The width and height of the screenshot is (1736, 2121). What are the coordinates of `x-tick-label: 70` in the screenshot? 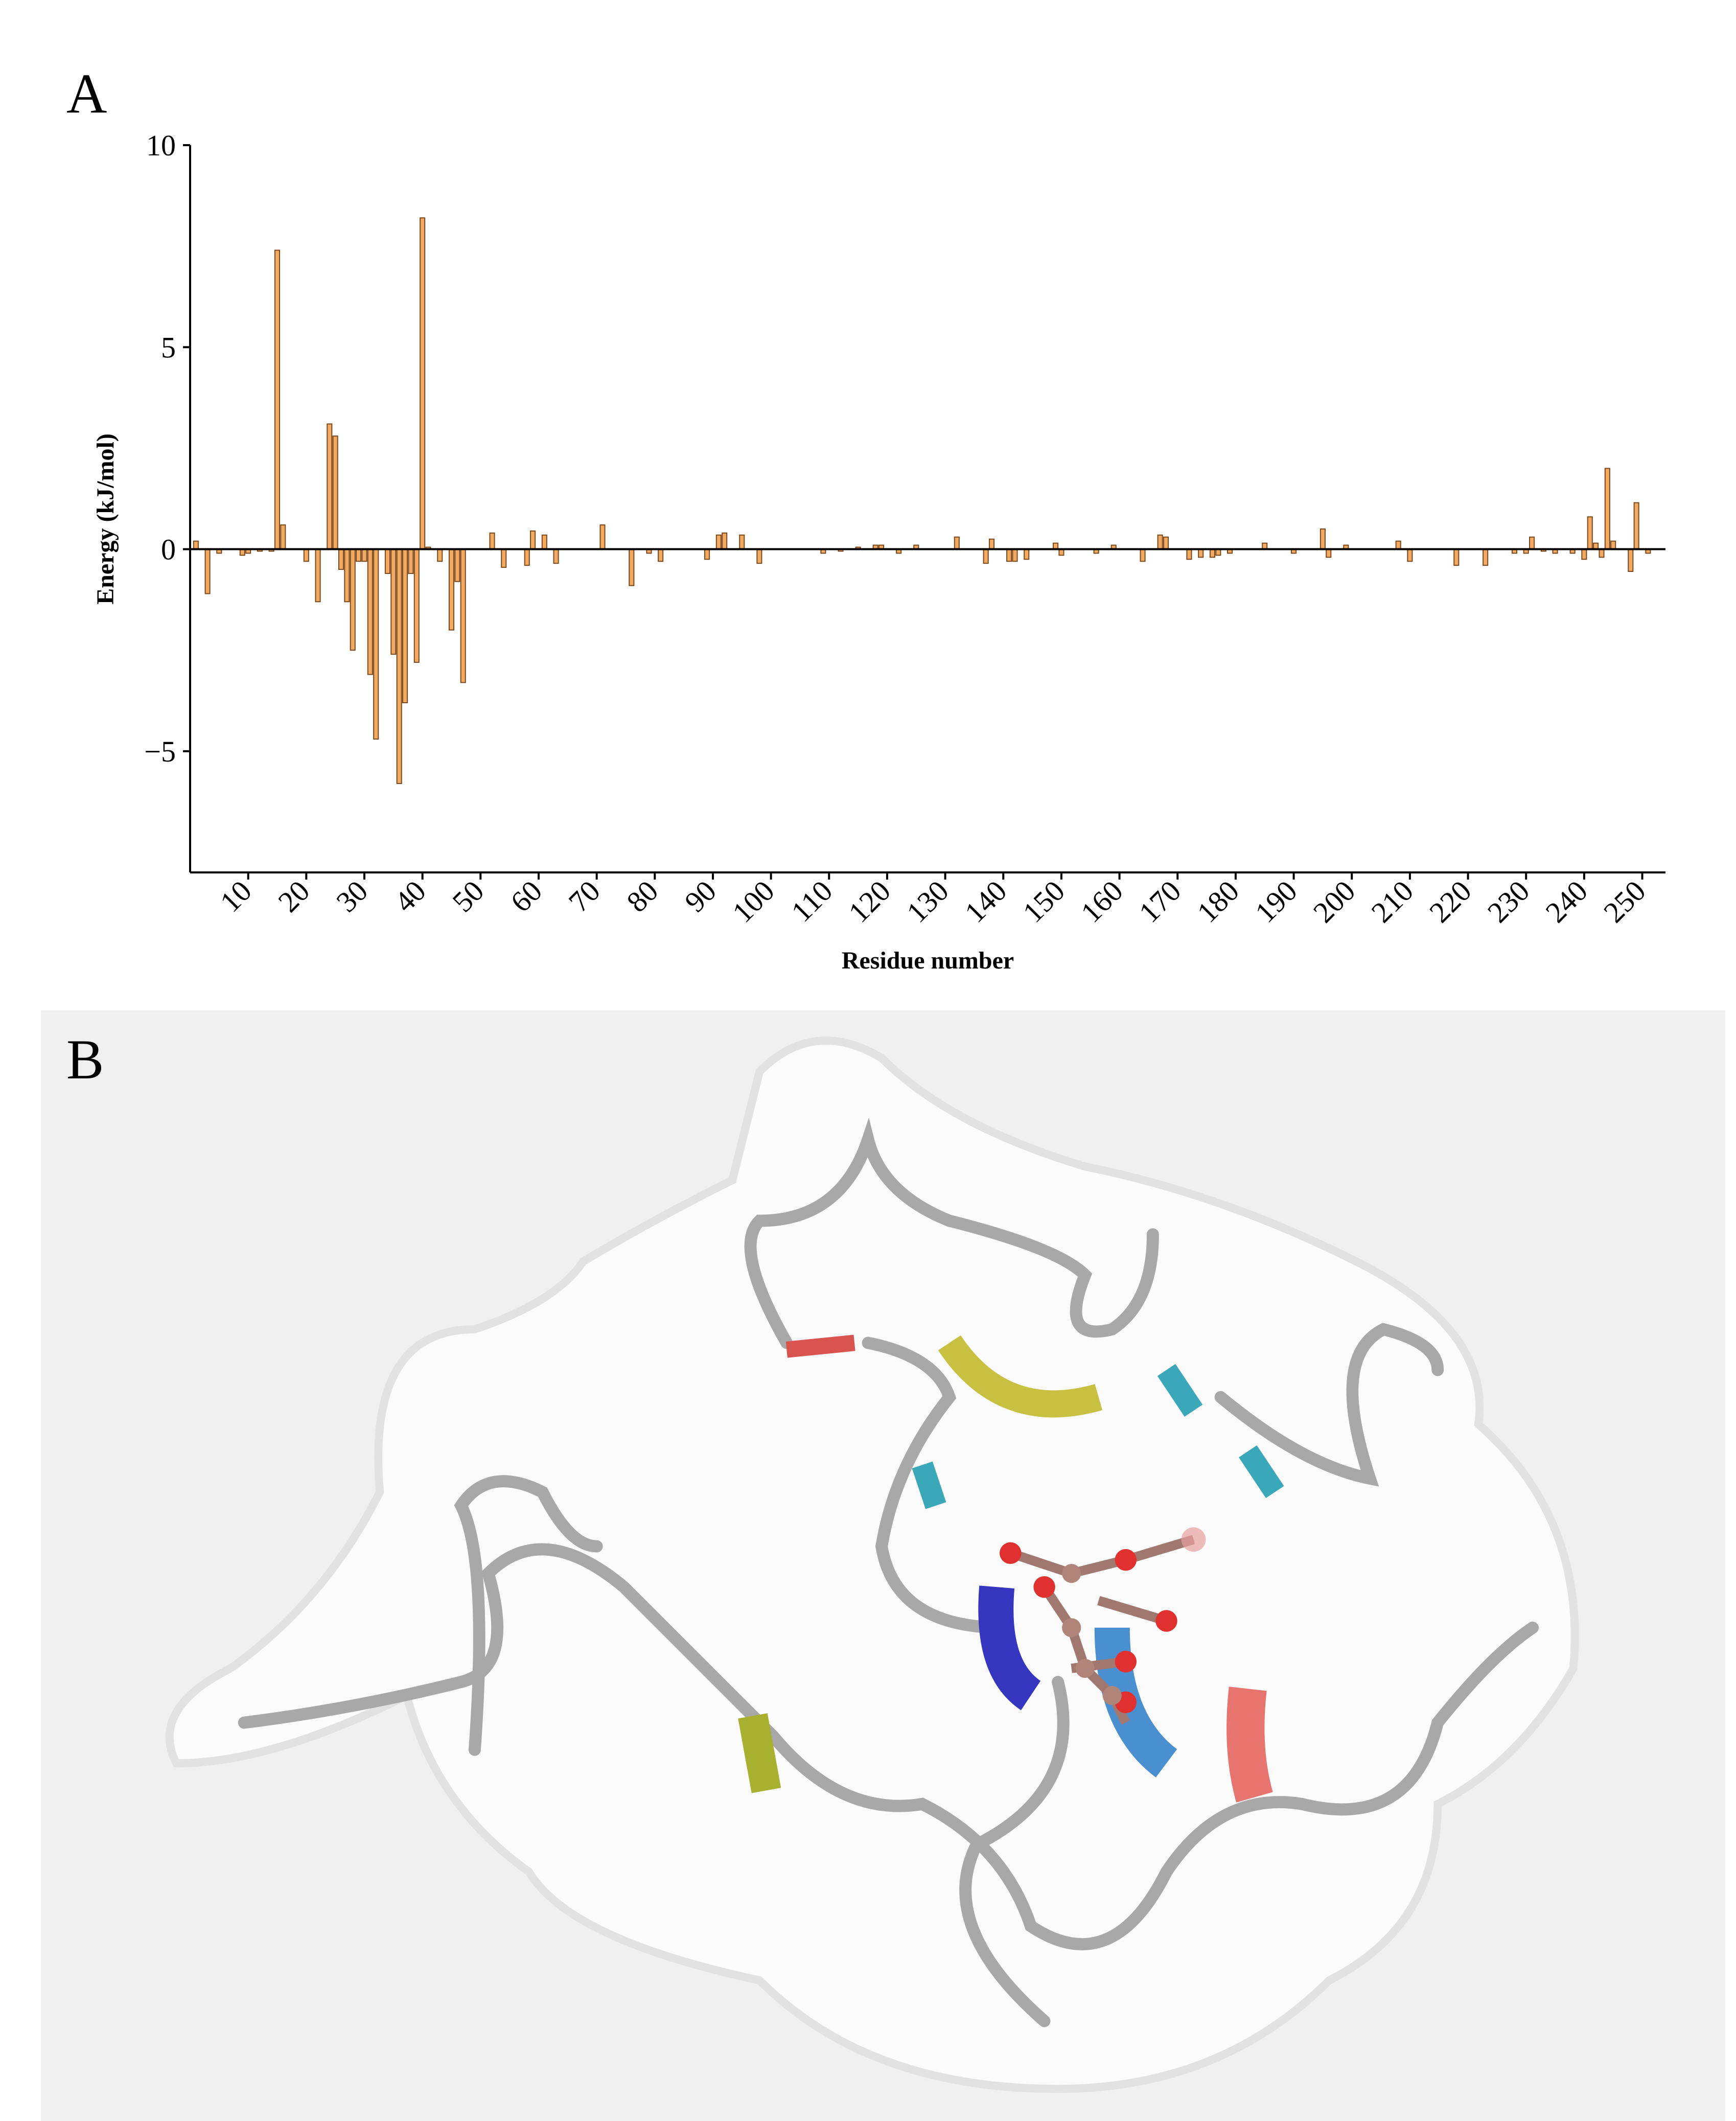 It's located at (584, 896).